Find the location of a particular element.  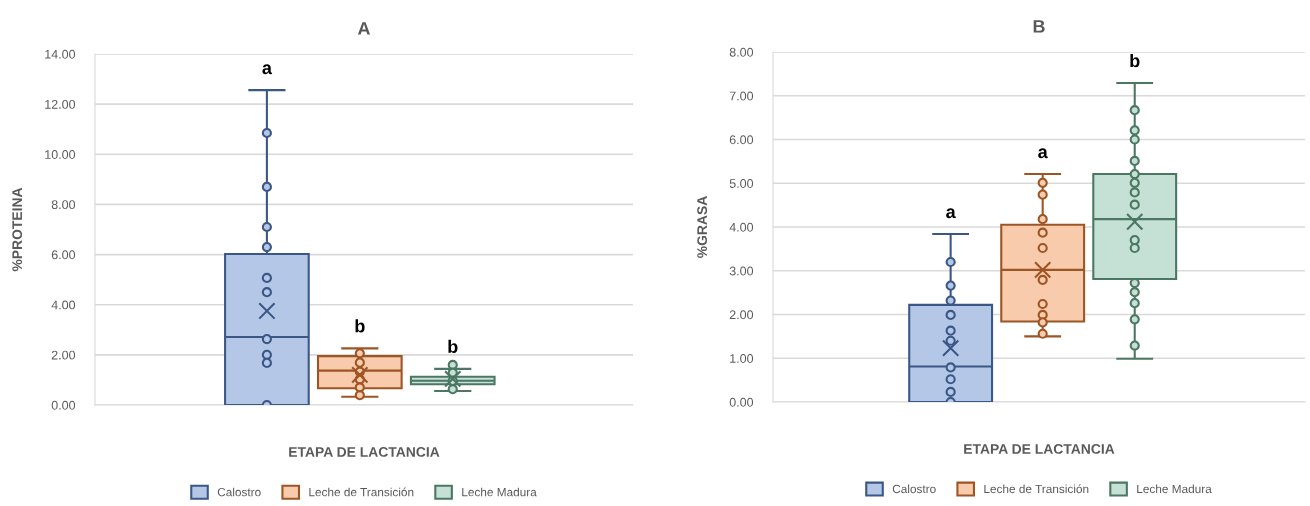

y-axis-title: %GRASA is located at coordinates (702, 227).